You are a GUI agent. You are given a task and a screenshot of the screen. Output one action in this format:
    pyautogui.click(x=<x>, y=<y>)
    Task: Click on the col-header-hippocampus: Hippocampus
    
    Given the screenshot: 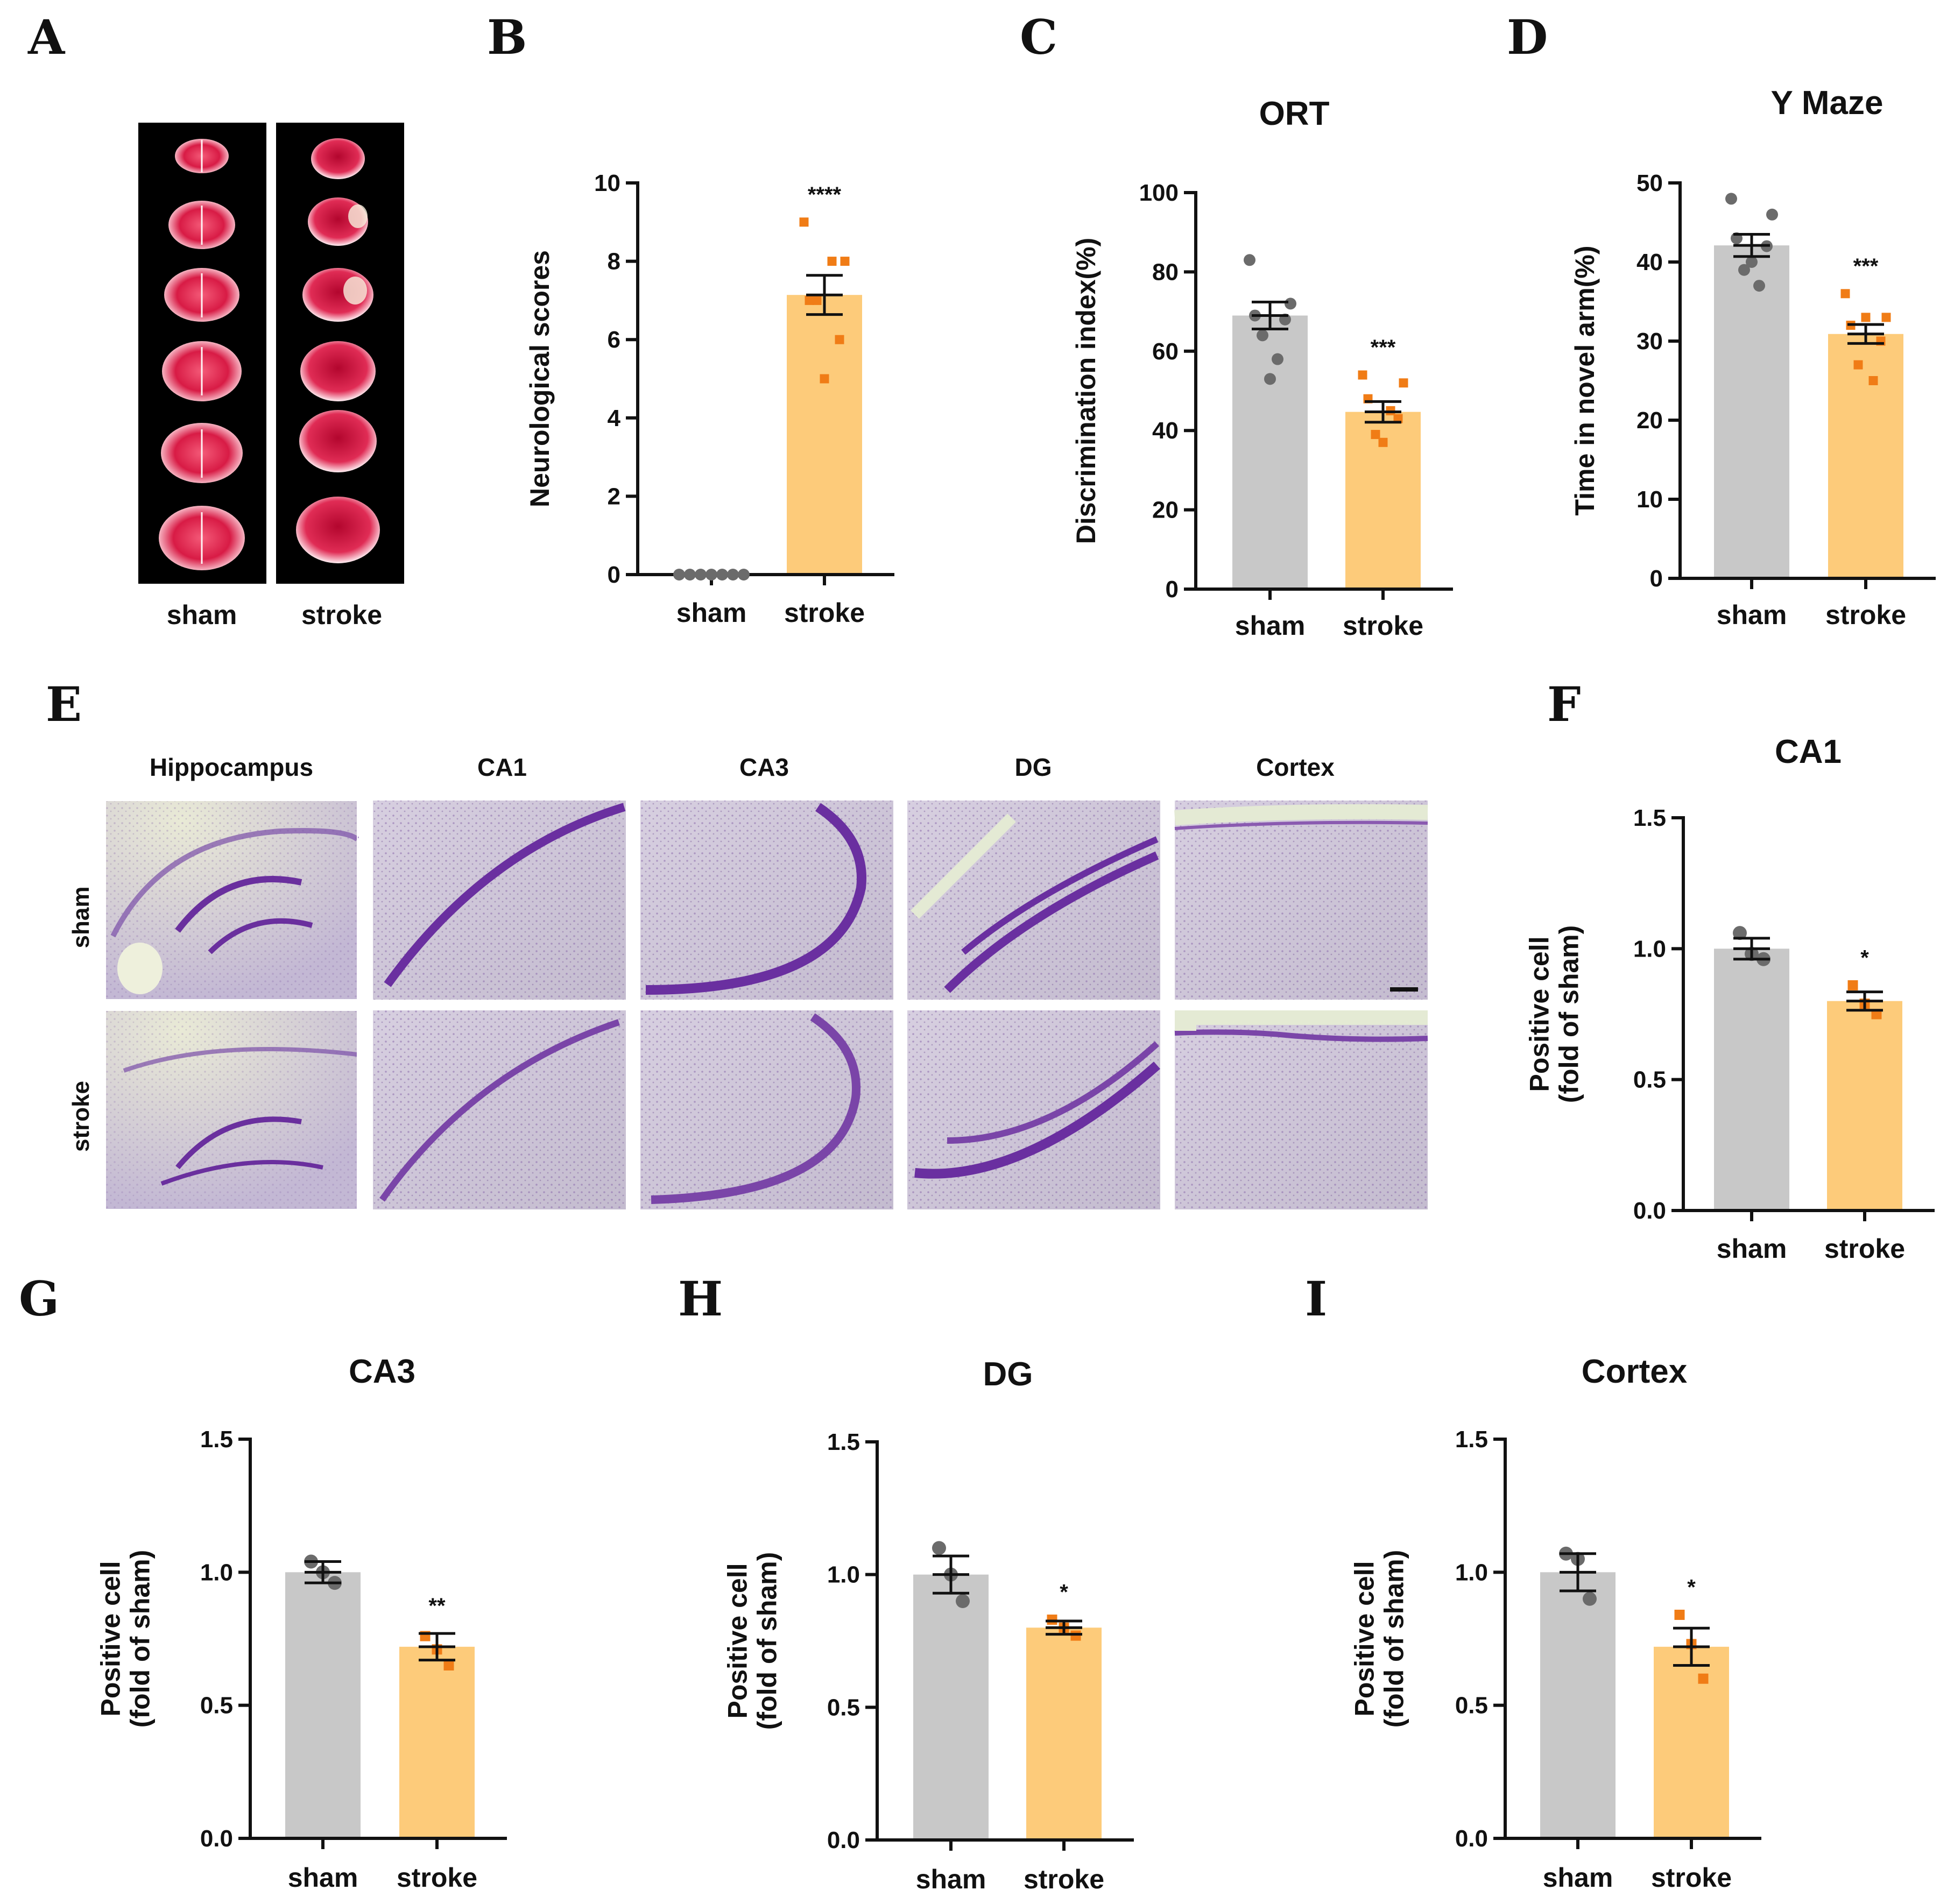 What is the action you would take?
    pyautogui.click(x=231, y=767)
    